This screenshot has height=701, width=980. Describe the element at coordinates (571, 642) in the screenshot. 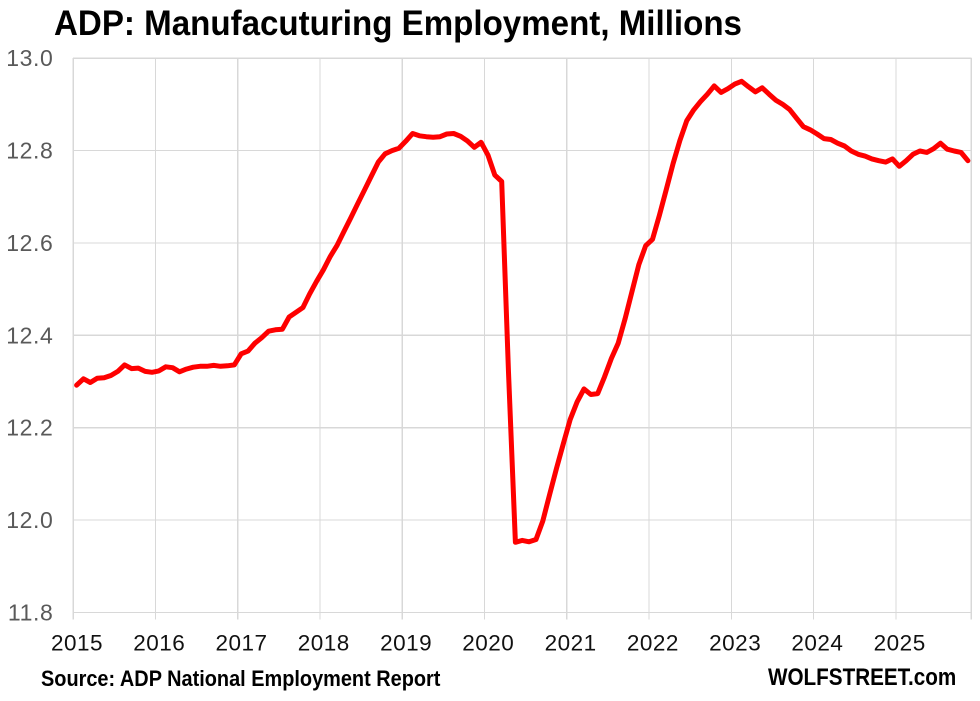

I see `svg-text: 2021` at that location.